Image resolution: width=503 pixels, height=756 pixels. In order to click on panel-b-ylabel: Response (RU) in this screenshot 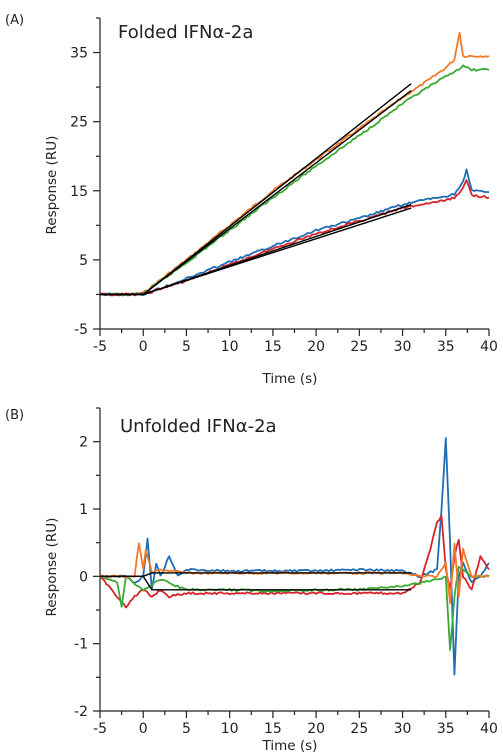, I will do `click(52, 567)`.